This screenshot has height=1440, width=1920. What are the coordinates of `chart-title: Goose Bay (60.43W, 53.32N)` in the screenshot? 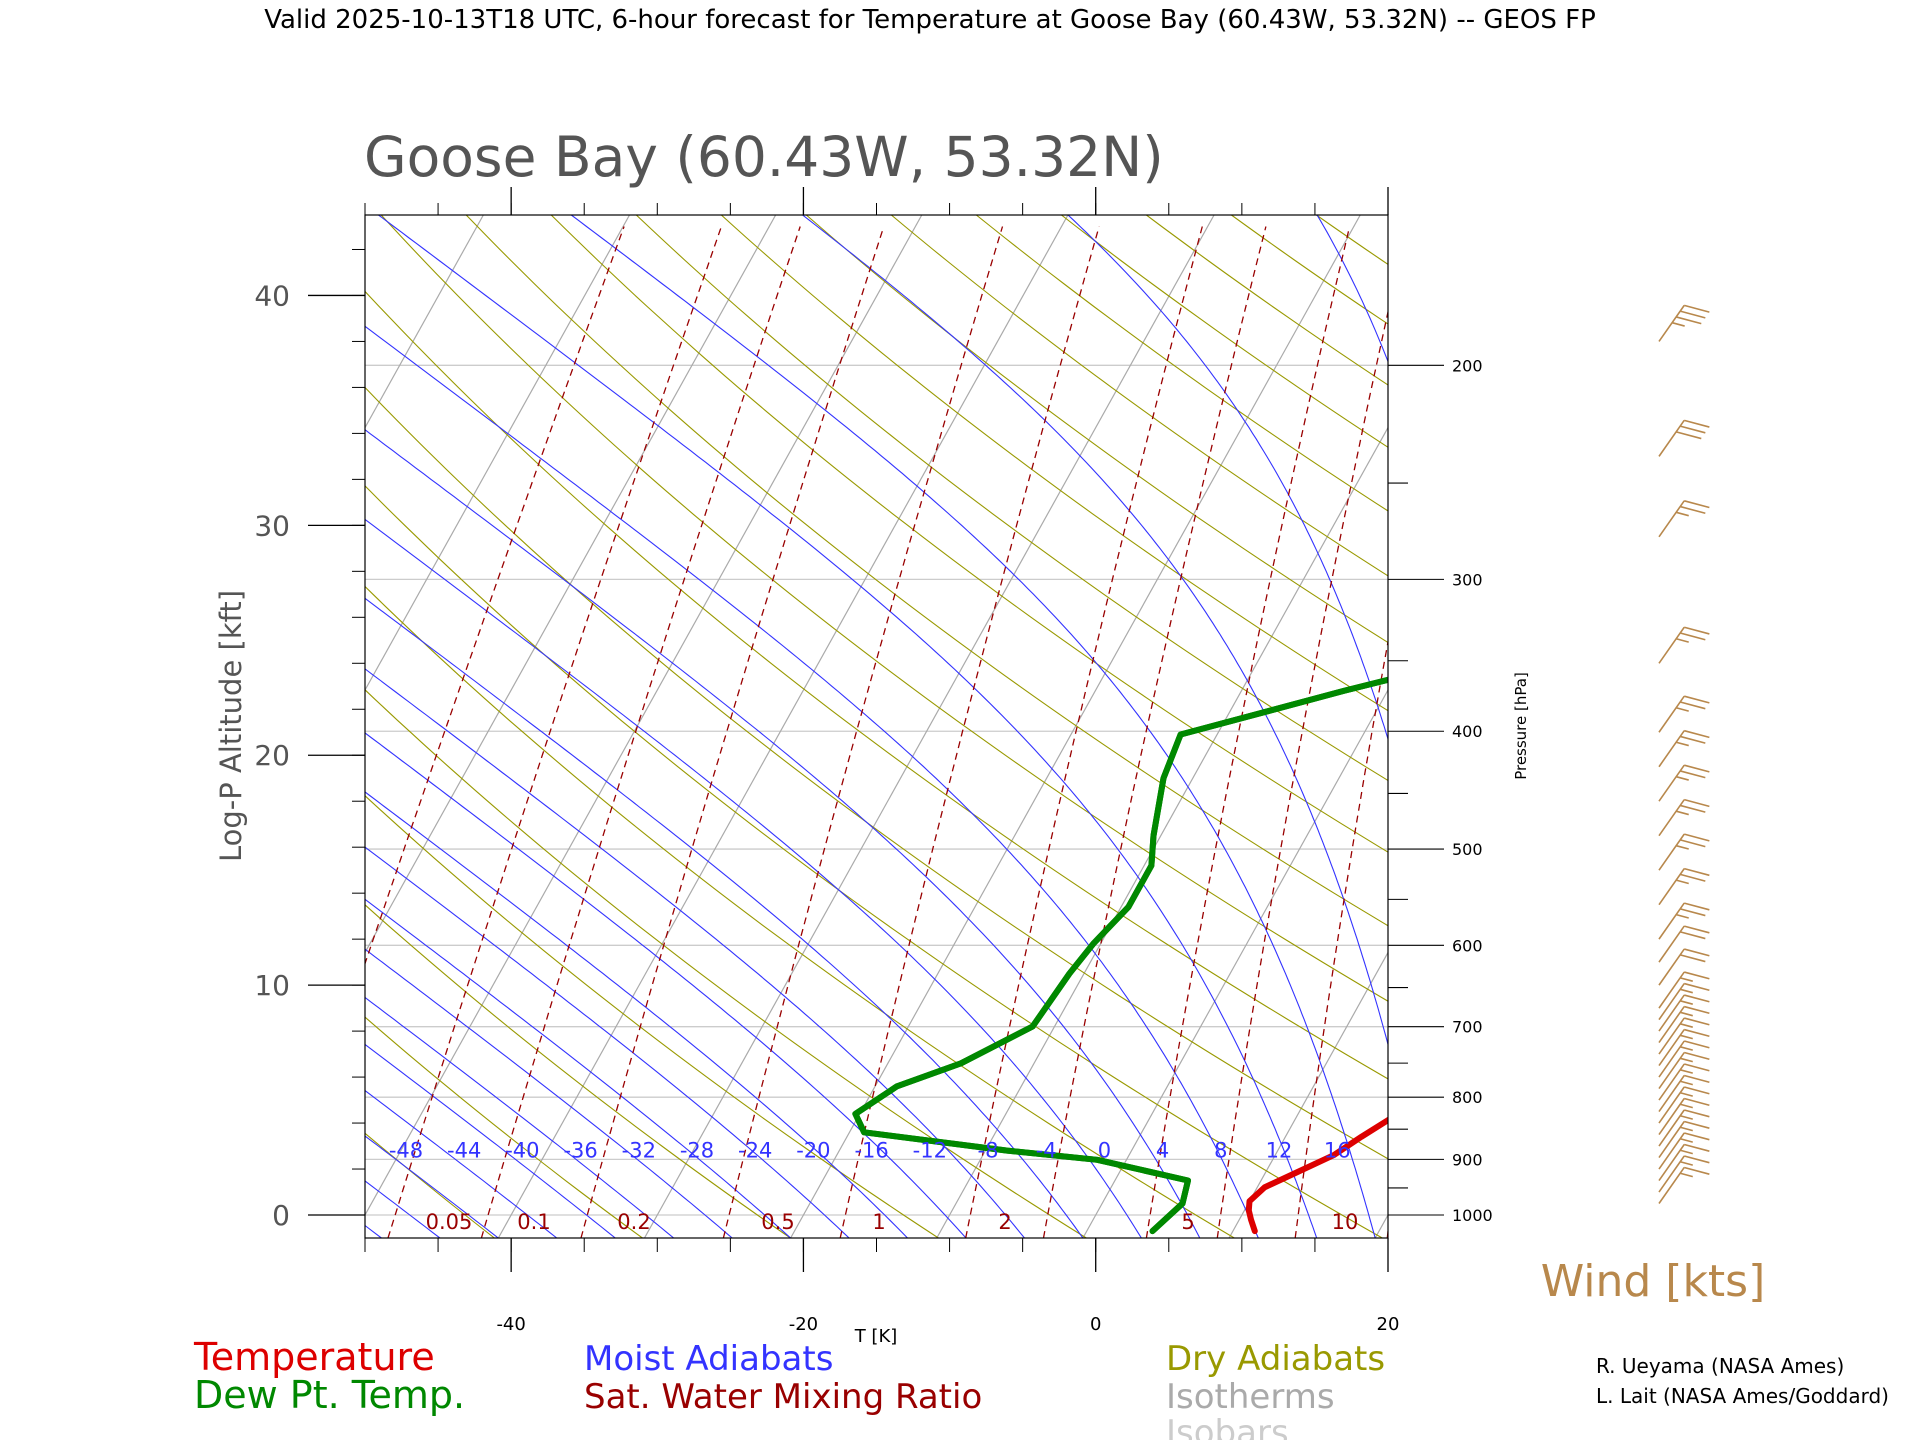 It's located at (764, 157).